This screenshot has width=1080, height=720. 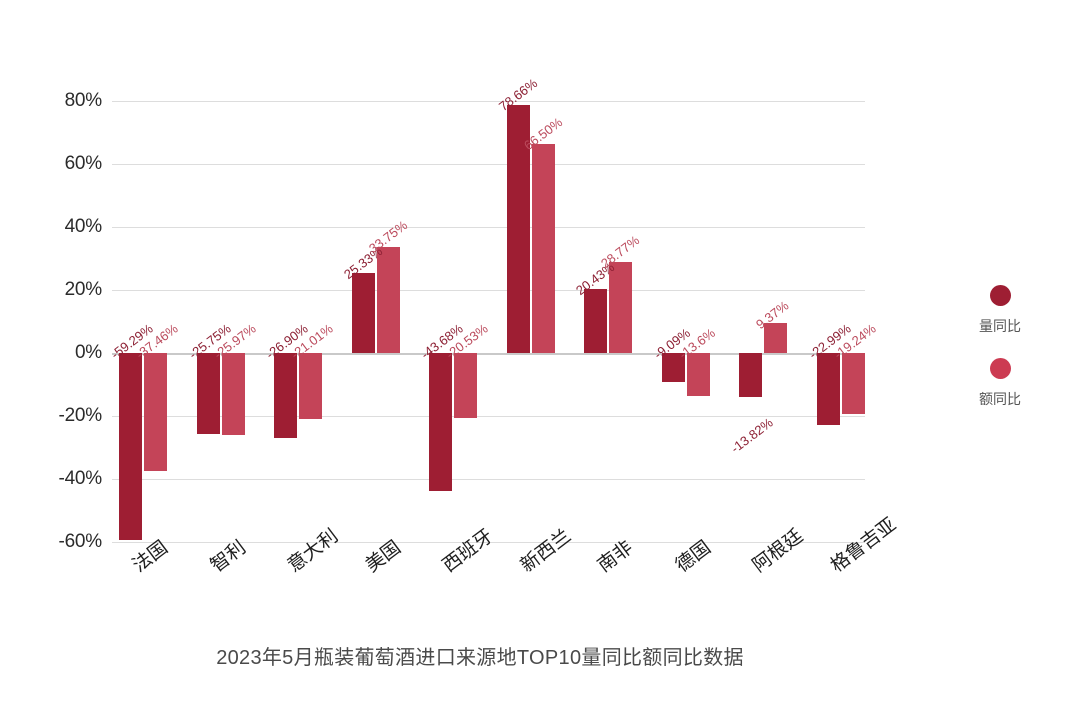 I want to click on y-axis-tick-label: -20%, so click(x=80, y=415).